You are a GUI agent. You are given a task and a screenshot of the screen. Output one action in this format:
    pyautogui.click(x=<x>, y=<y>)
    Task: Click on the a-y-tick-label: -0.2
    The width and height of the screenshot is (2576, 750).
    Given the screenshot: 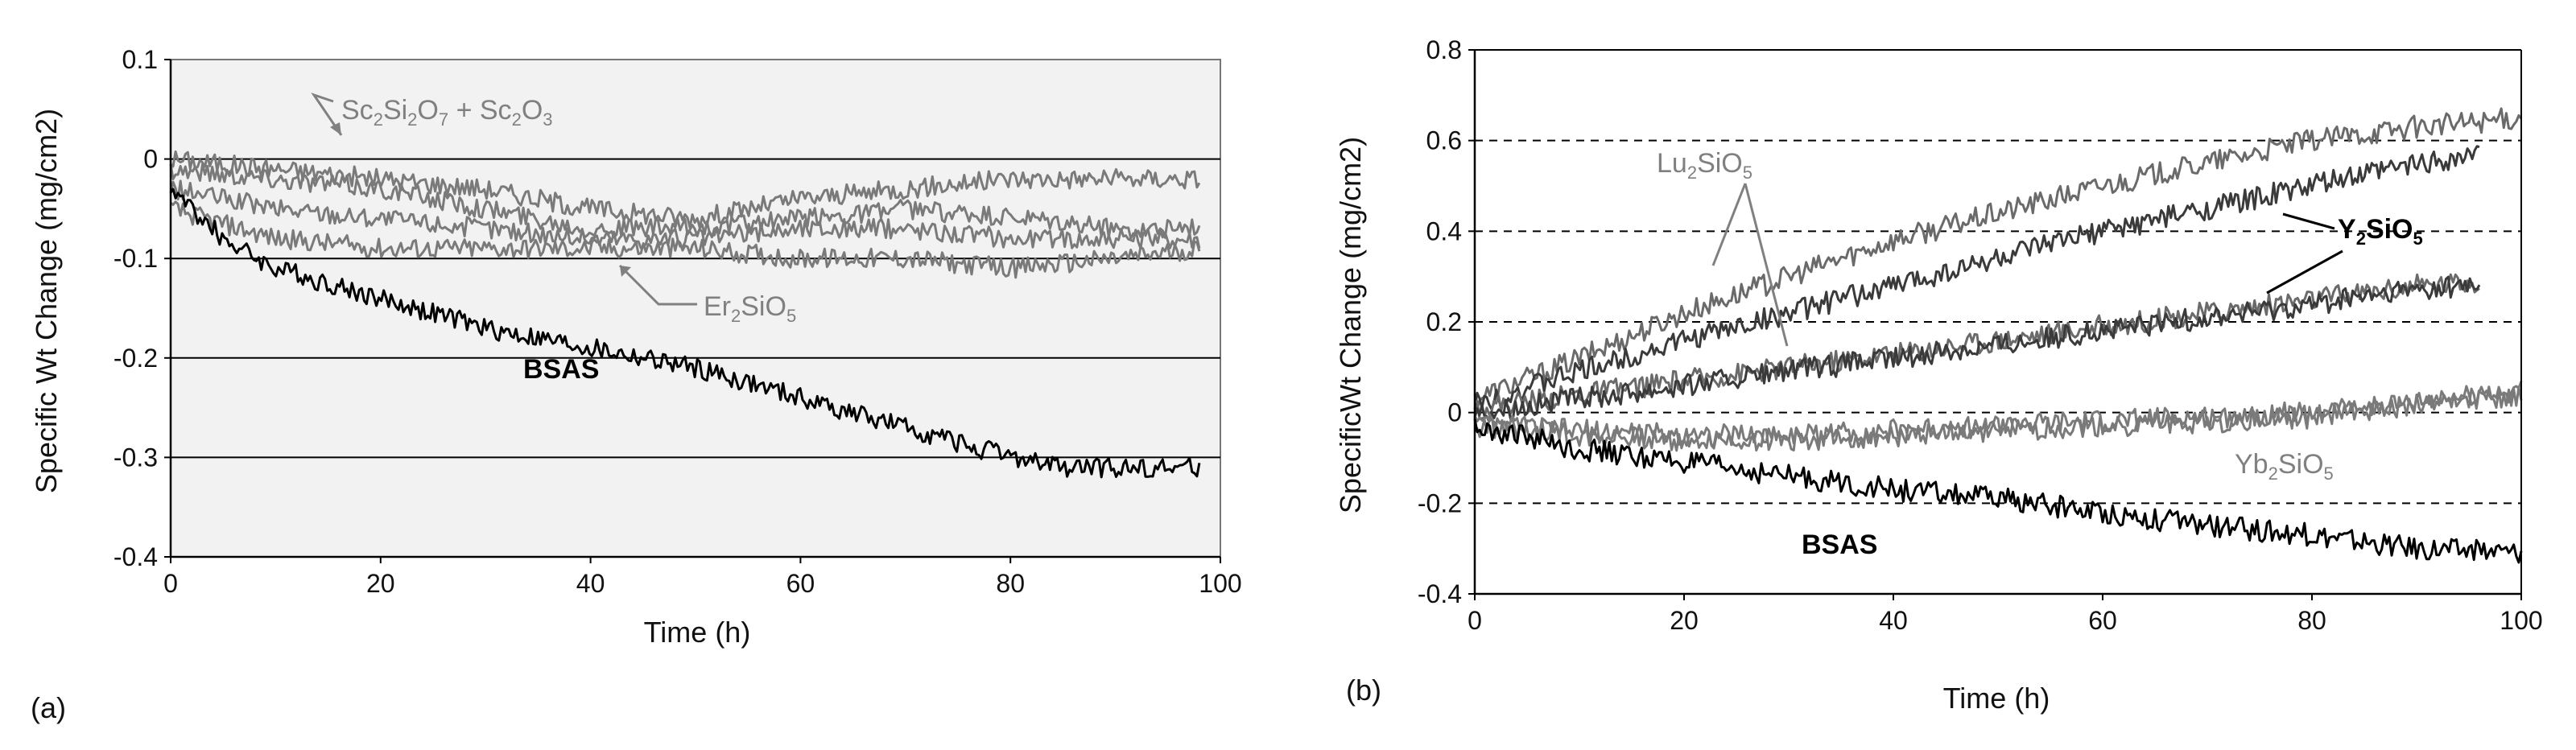 What is the action you would take?
    pyautogui.click(x=136, y=358)
    